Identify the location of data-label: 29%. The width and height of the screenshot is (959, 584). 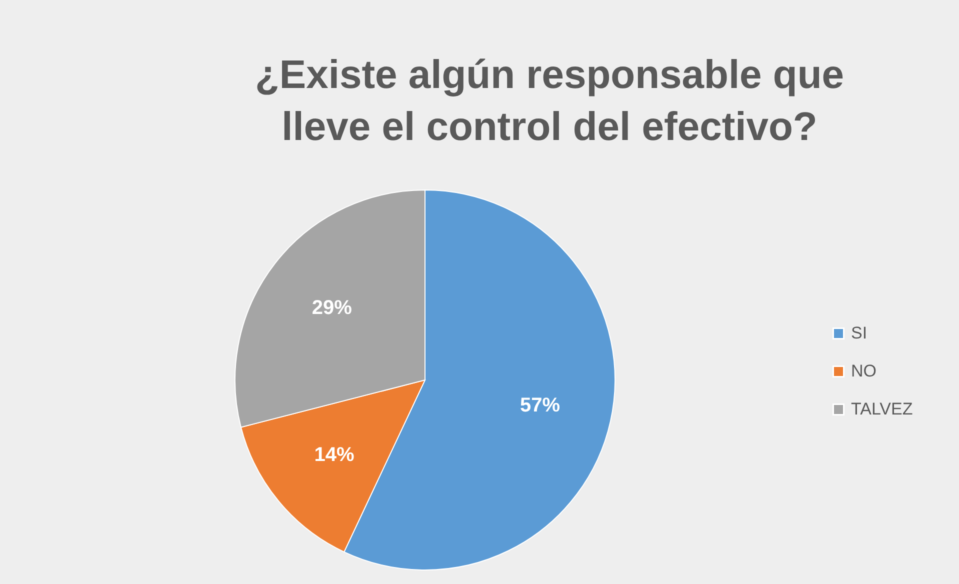
(332, 307).